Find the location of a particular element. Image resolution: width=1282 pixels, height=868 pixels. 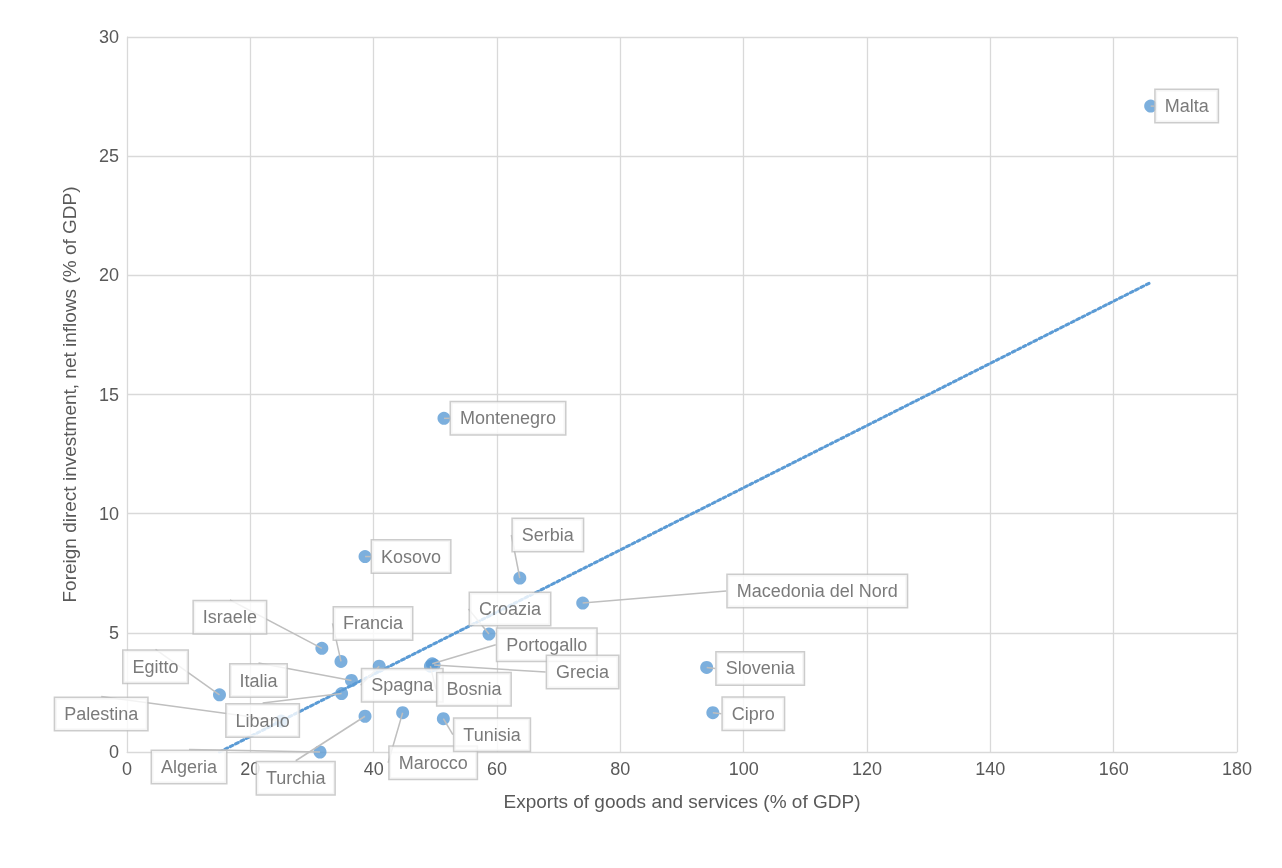

x-tick-label: 120 is located at coordinates (867, 769).